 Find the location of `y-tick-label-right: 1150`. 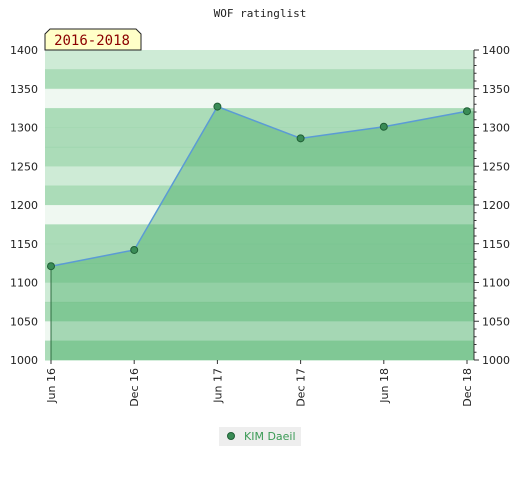

y-tick-label-right: 1150 is located at coordinates (496, 244).